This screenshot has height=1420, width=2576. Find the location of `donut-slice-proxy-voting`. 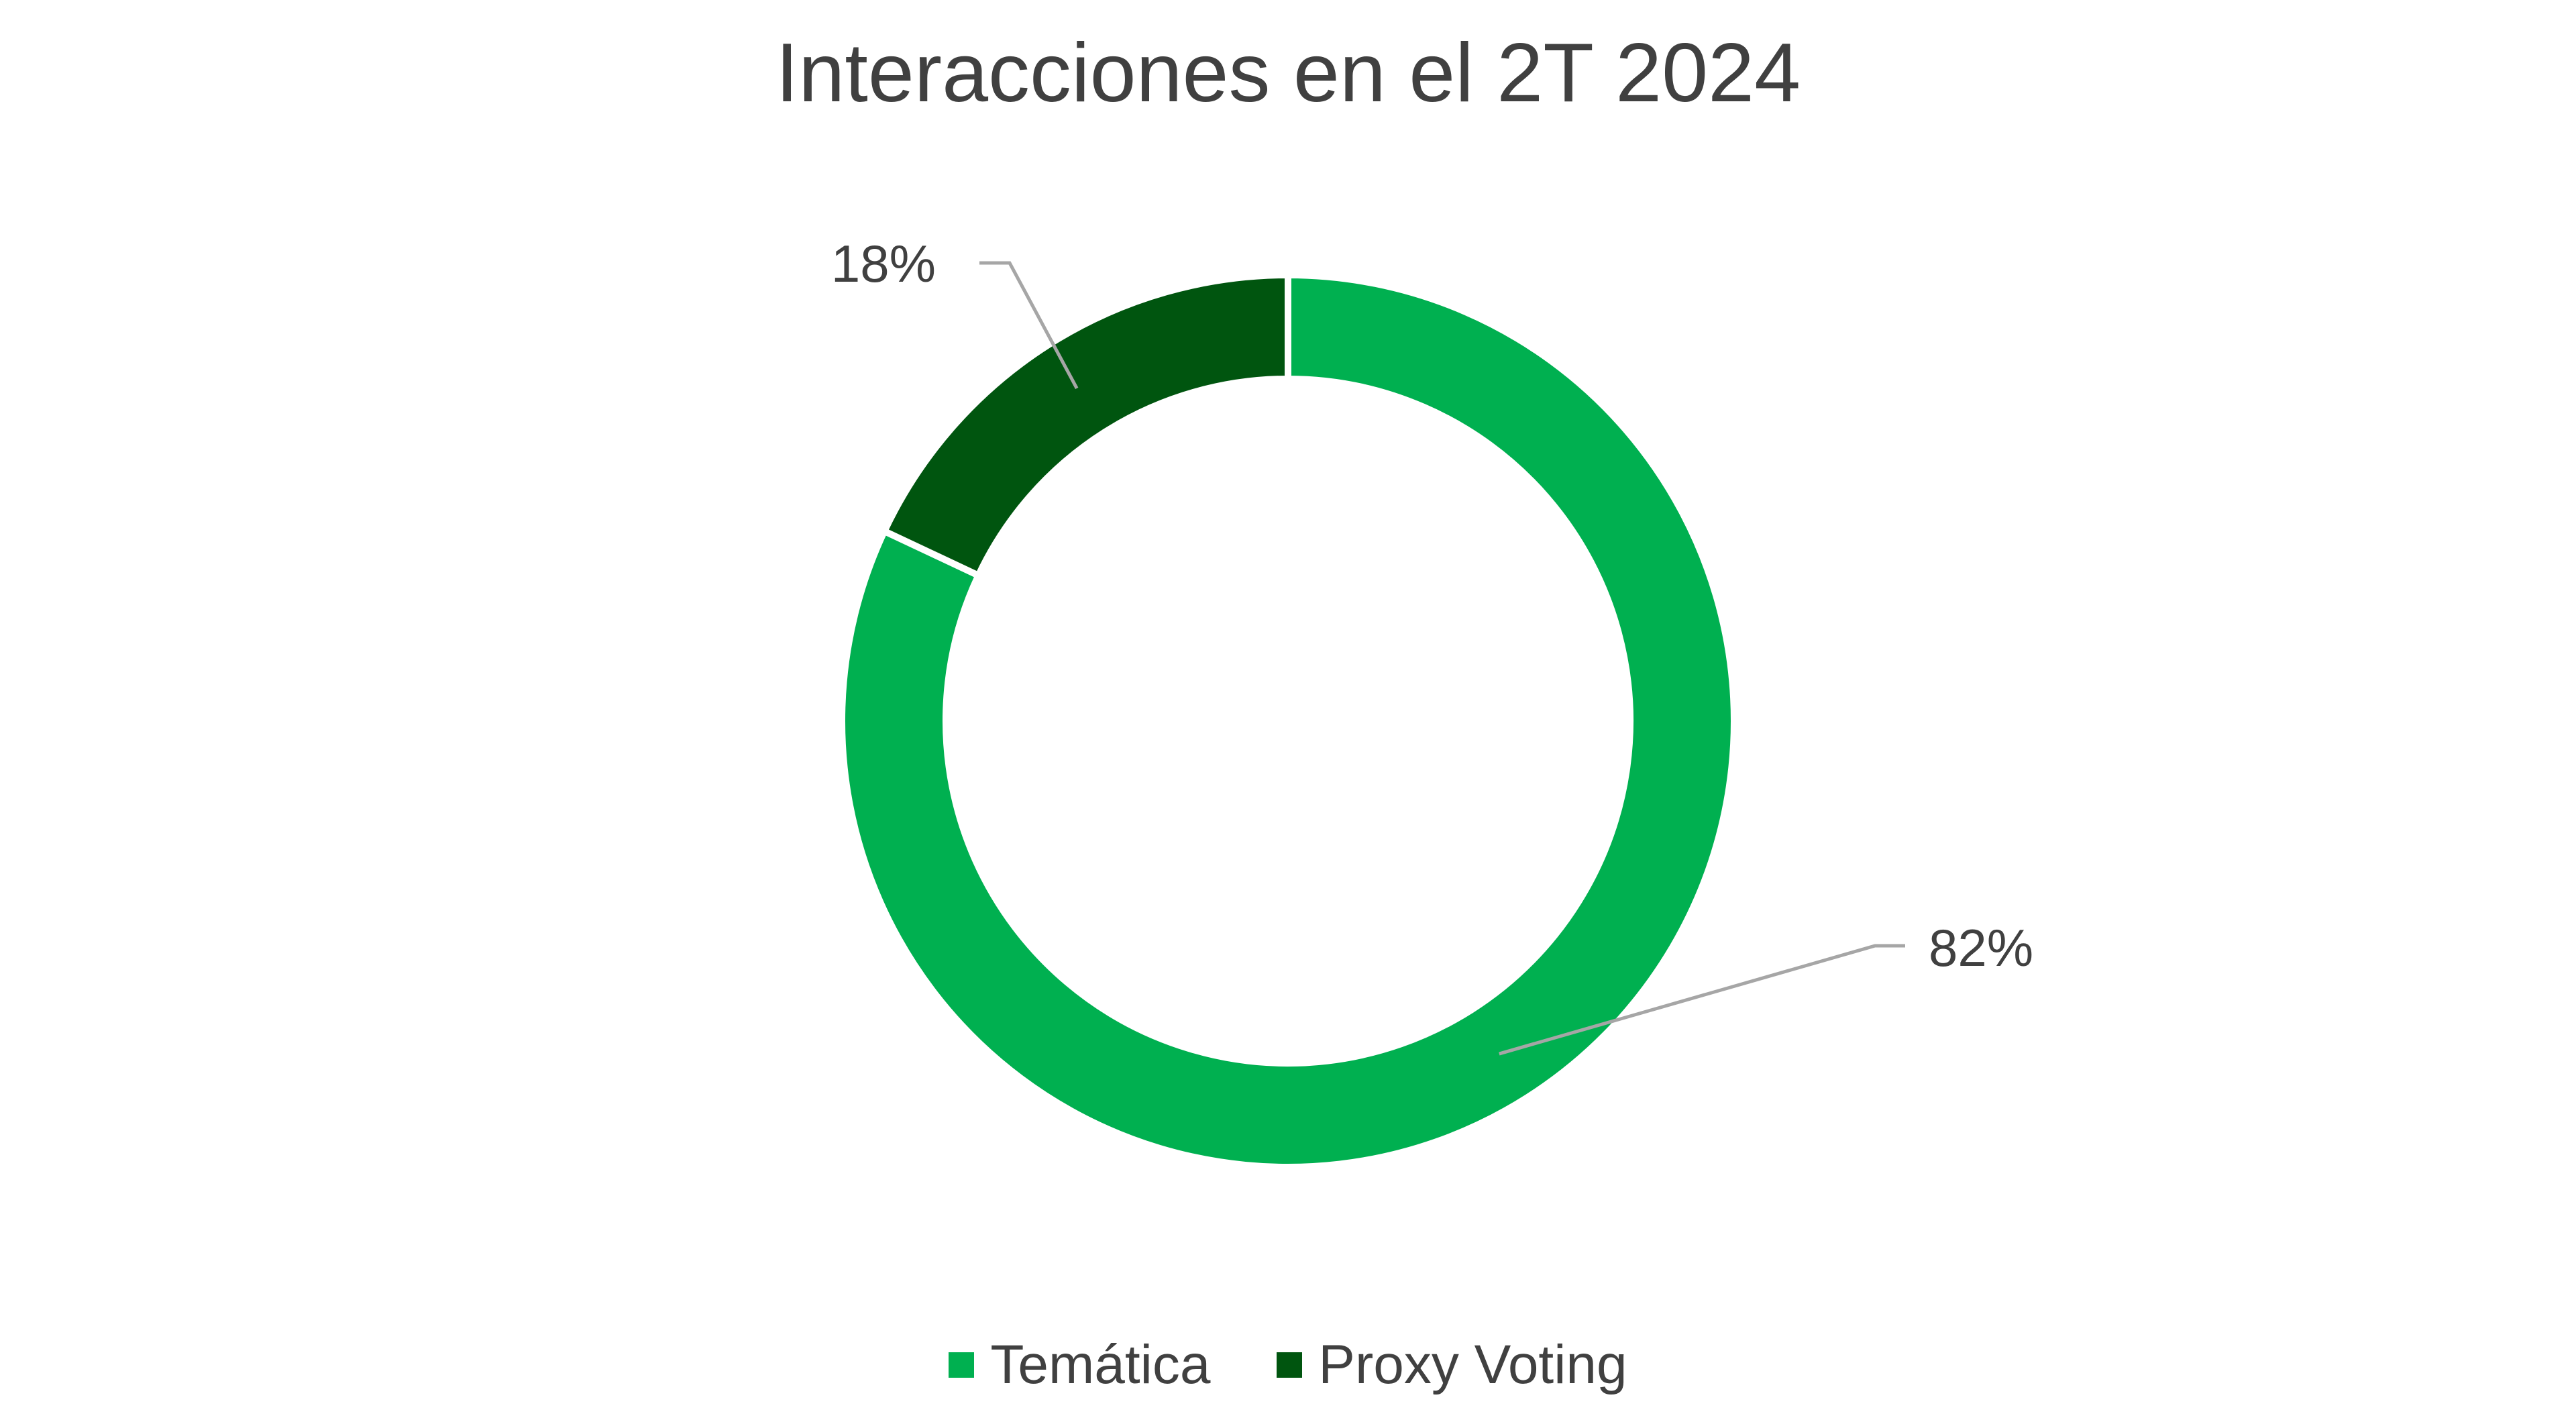

donut-slice-proxy-voting is located at coordinates (1085, 425).